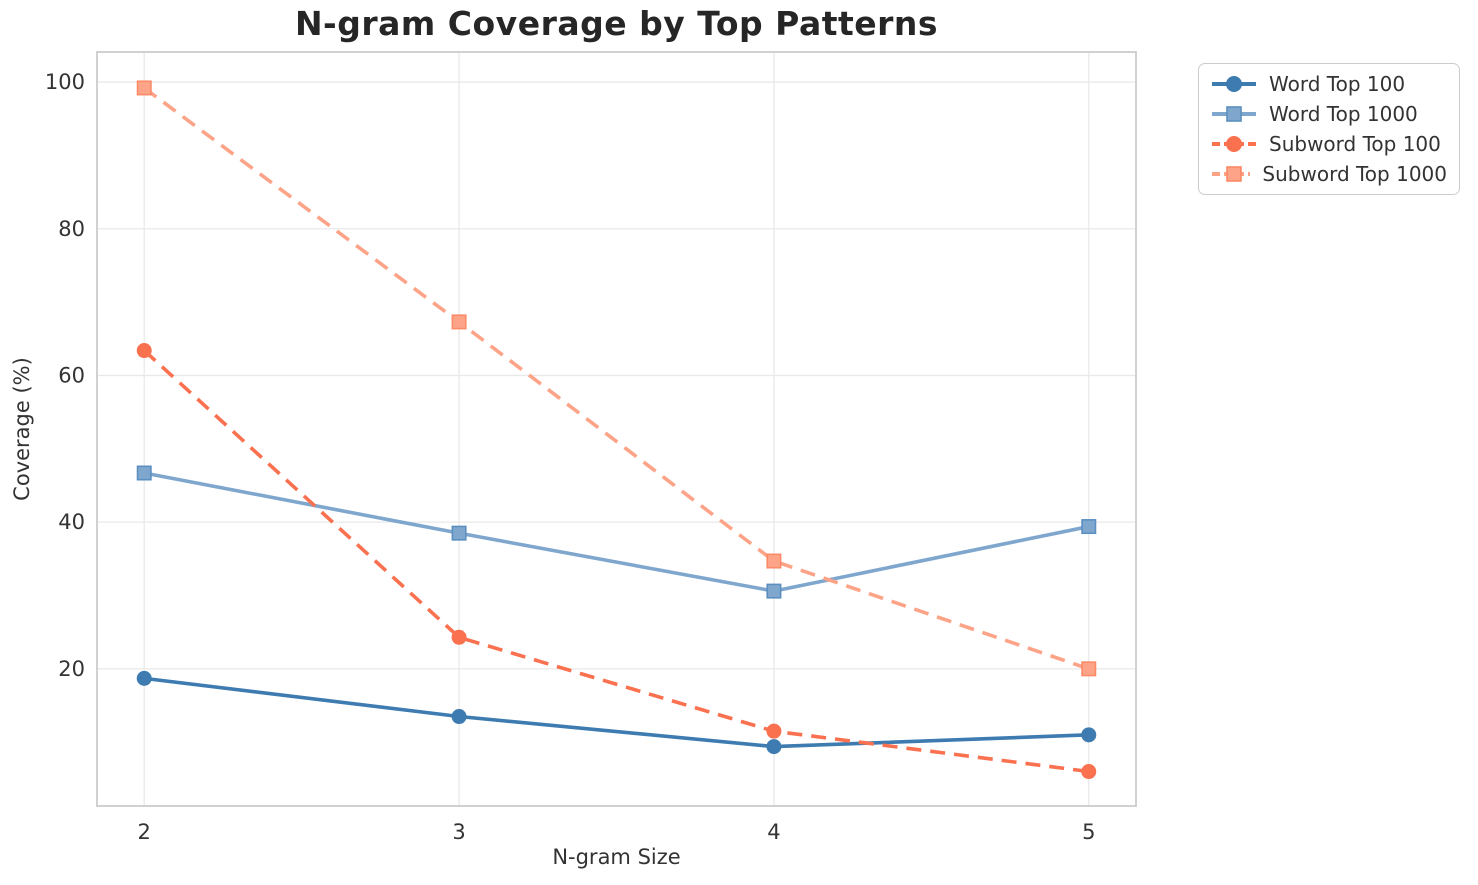  What do you see at coordinates (1343, 114) in the screenshot?
I see `legend-label: Word Top 1000` at bounding box center [1343, 114].